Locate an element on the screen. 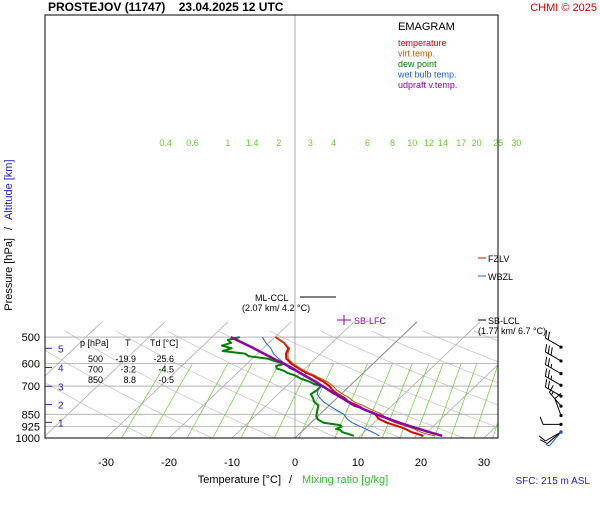  wind-barbs is located at coordinates (550, 388).